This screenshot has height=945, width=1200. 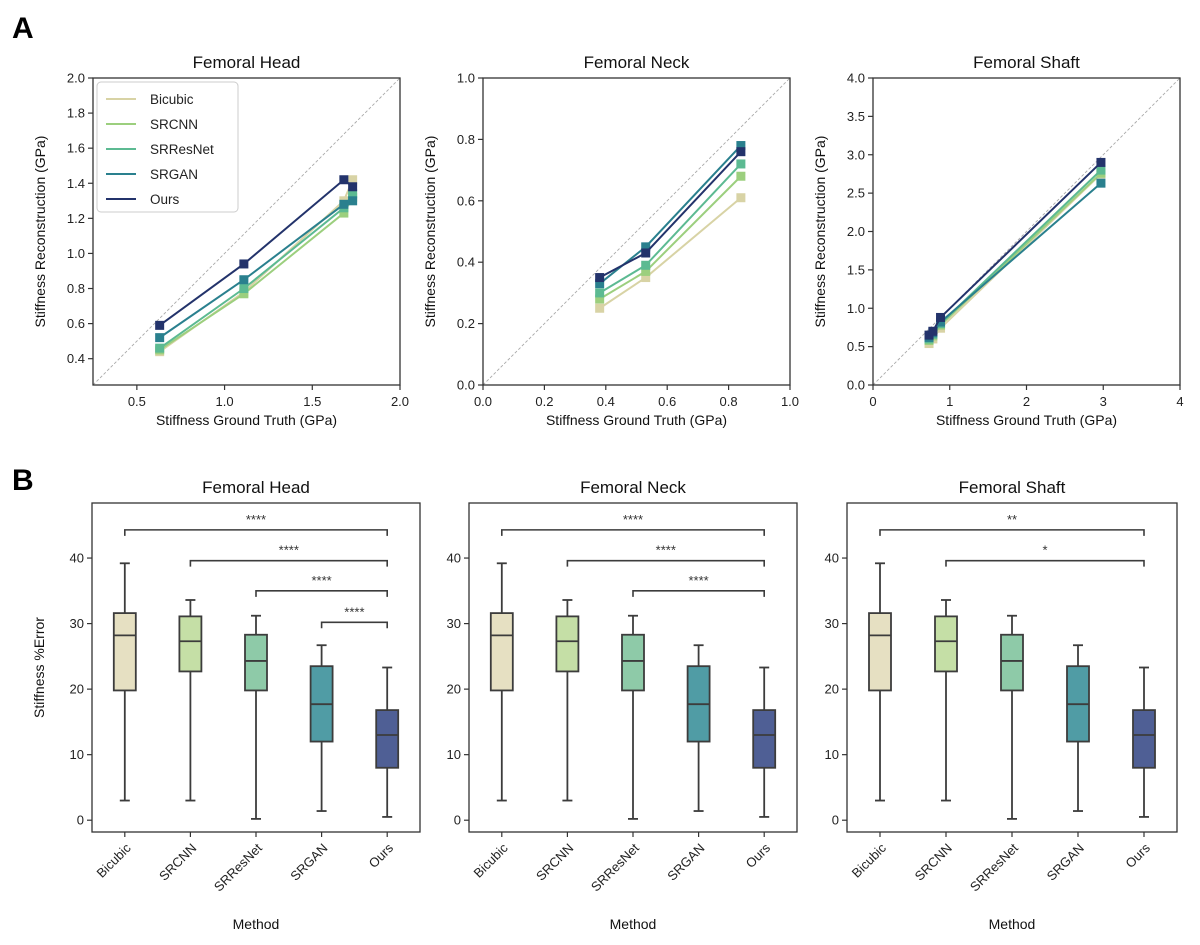 I want to click on box-bicubic, so click(x=501, y=652).